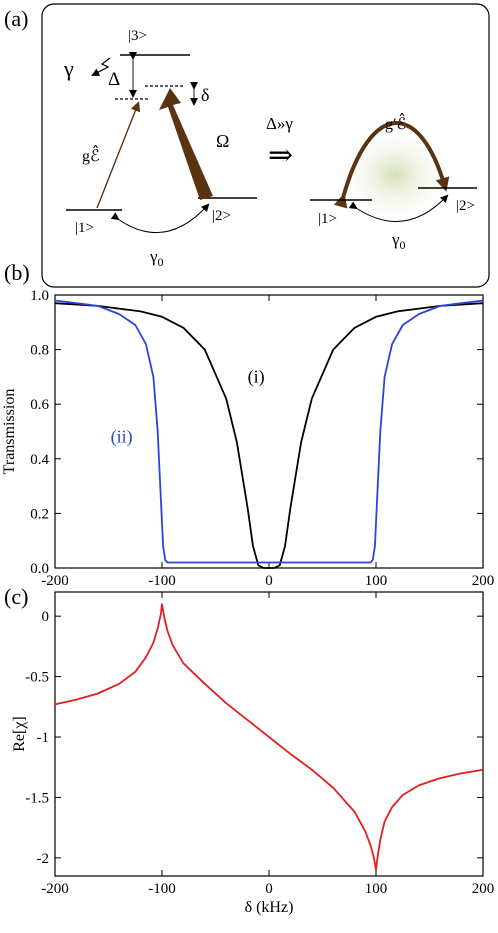 This screenshot has height=933, width=498. Describe the element at coordinates (91, 155) in the screenshot. I see `probe-coupling-label: gℰ̂` at that location.